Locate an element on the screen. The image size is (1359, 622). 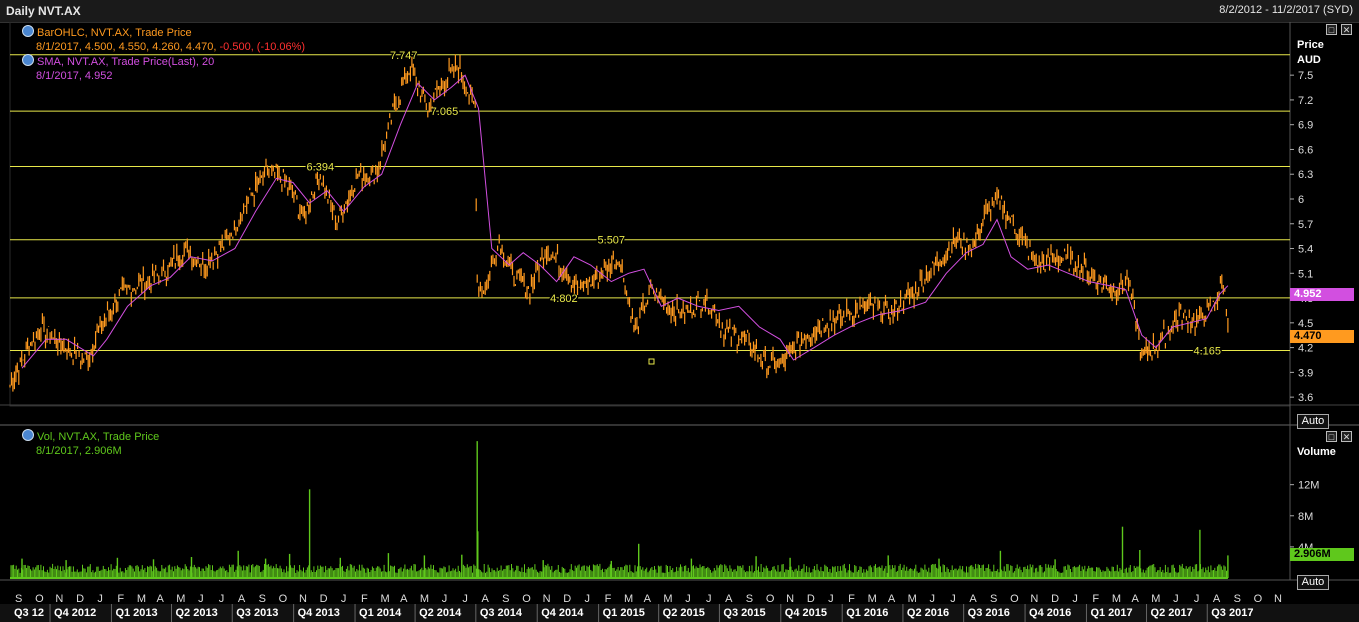
anchor-marker is located at coordinates (651, 361).